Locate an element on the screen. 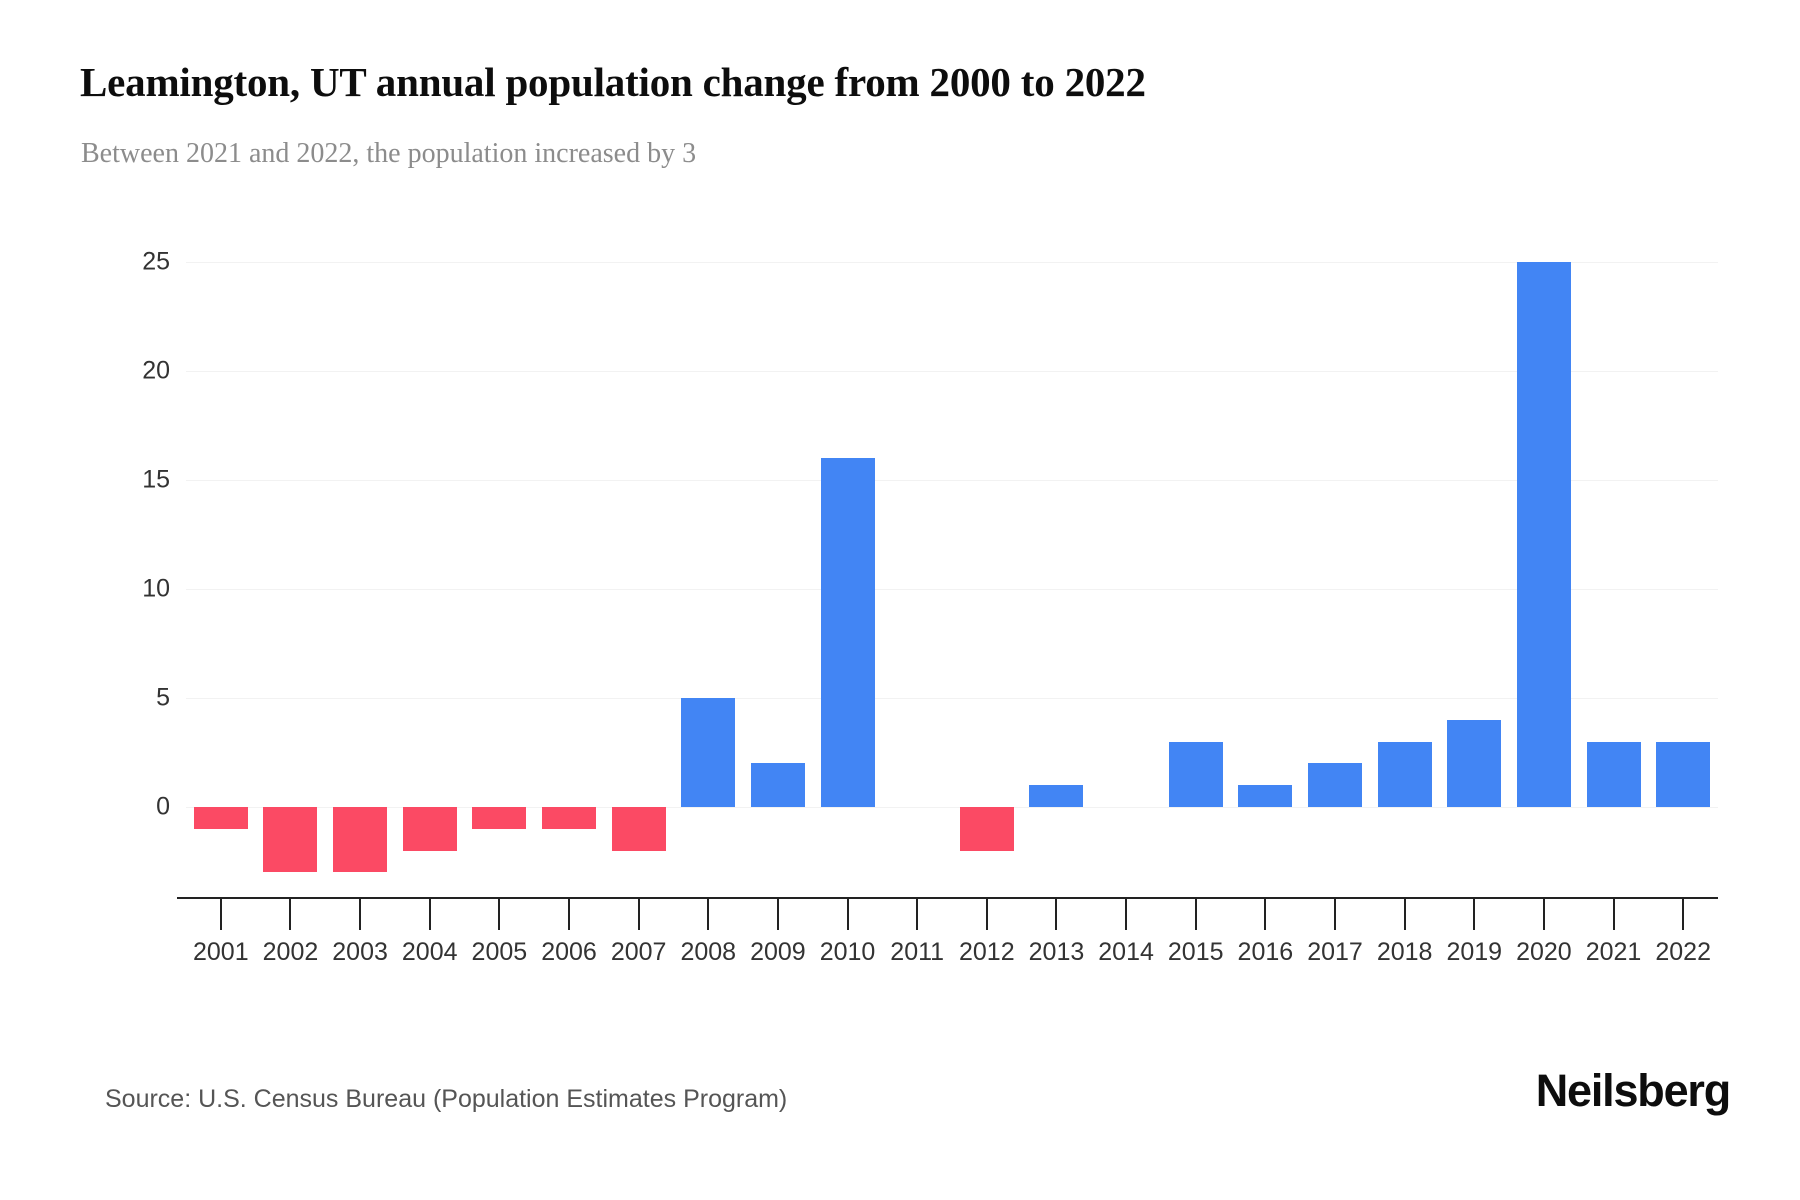 This screenshot has height=1200, width=1800. bar-2007 is located at coordinates (638, 829).